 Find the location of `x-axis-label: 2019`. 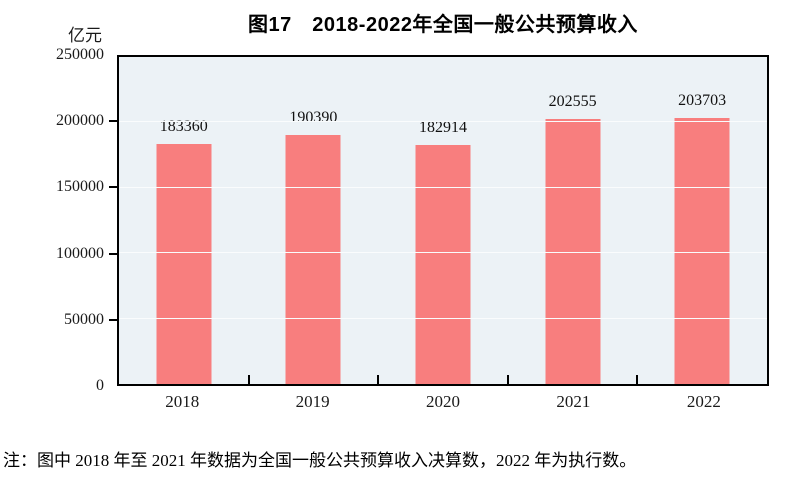

x-axis-label: 2019 is located at coordinates (312, 401).